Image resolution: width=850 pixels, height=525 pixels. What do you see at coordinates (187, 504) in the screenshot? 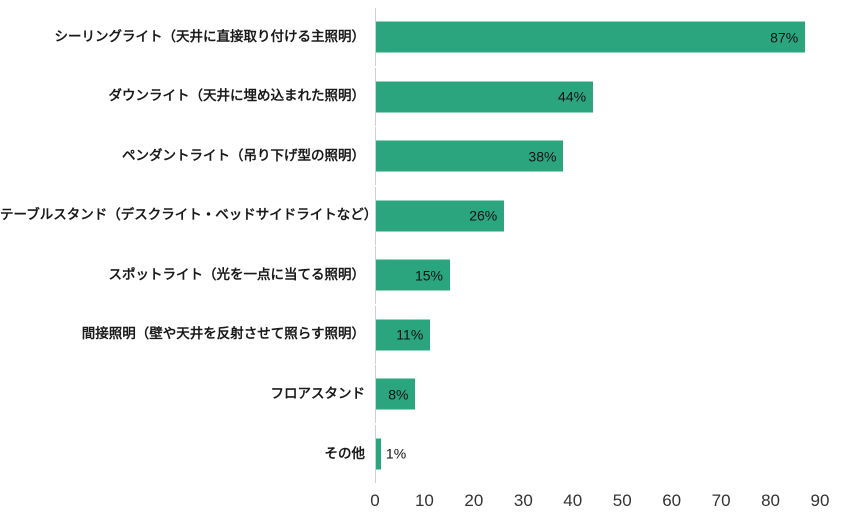
I see `x-axis-spacer` at bounding box center [187, 504].